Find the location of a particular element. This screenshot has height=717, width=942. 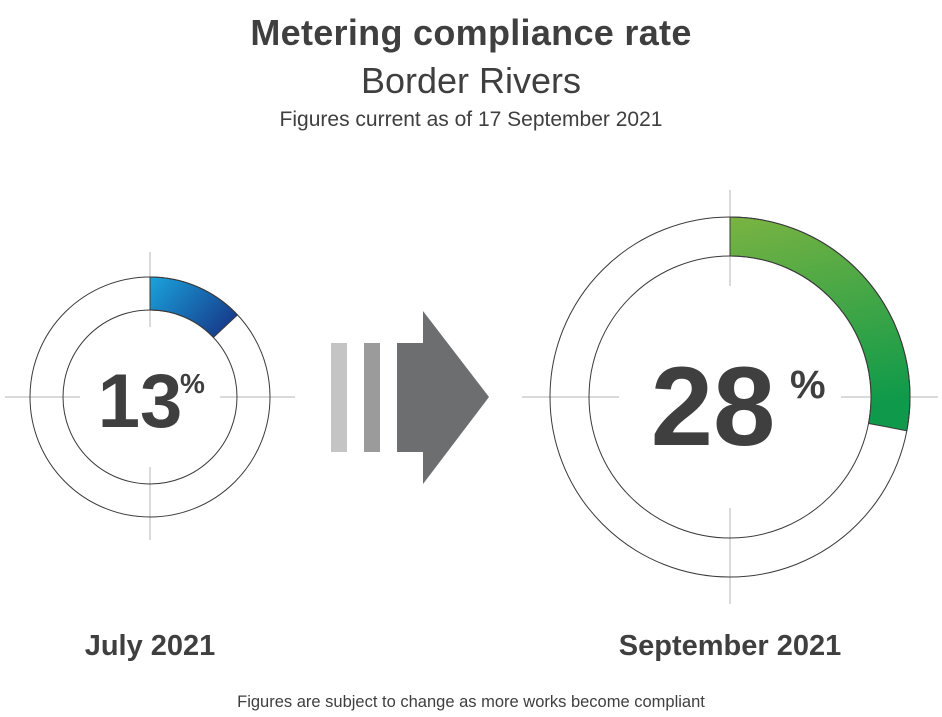

september-percent-sign: % is located at coordinates (808, 385).